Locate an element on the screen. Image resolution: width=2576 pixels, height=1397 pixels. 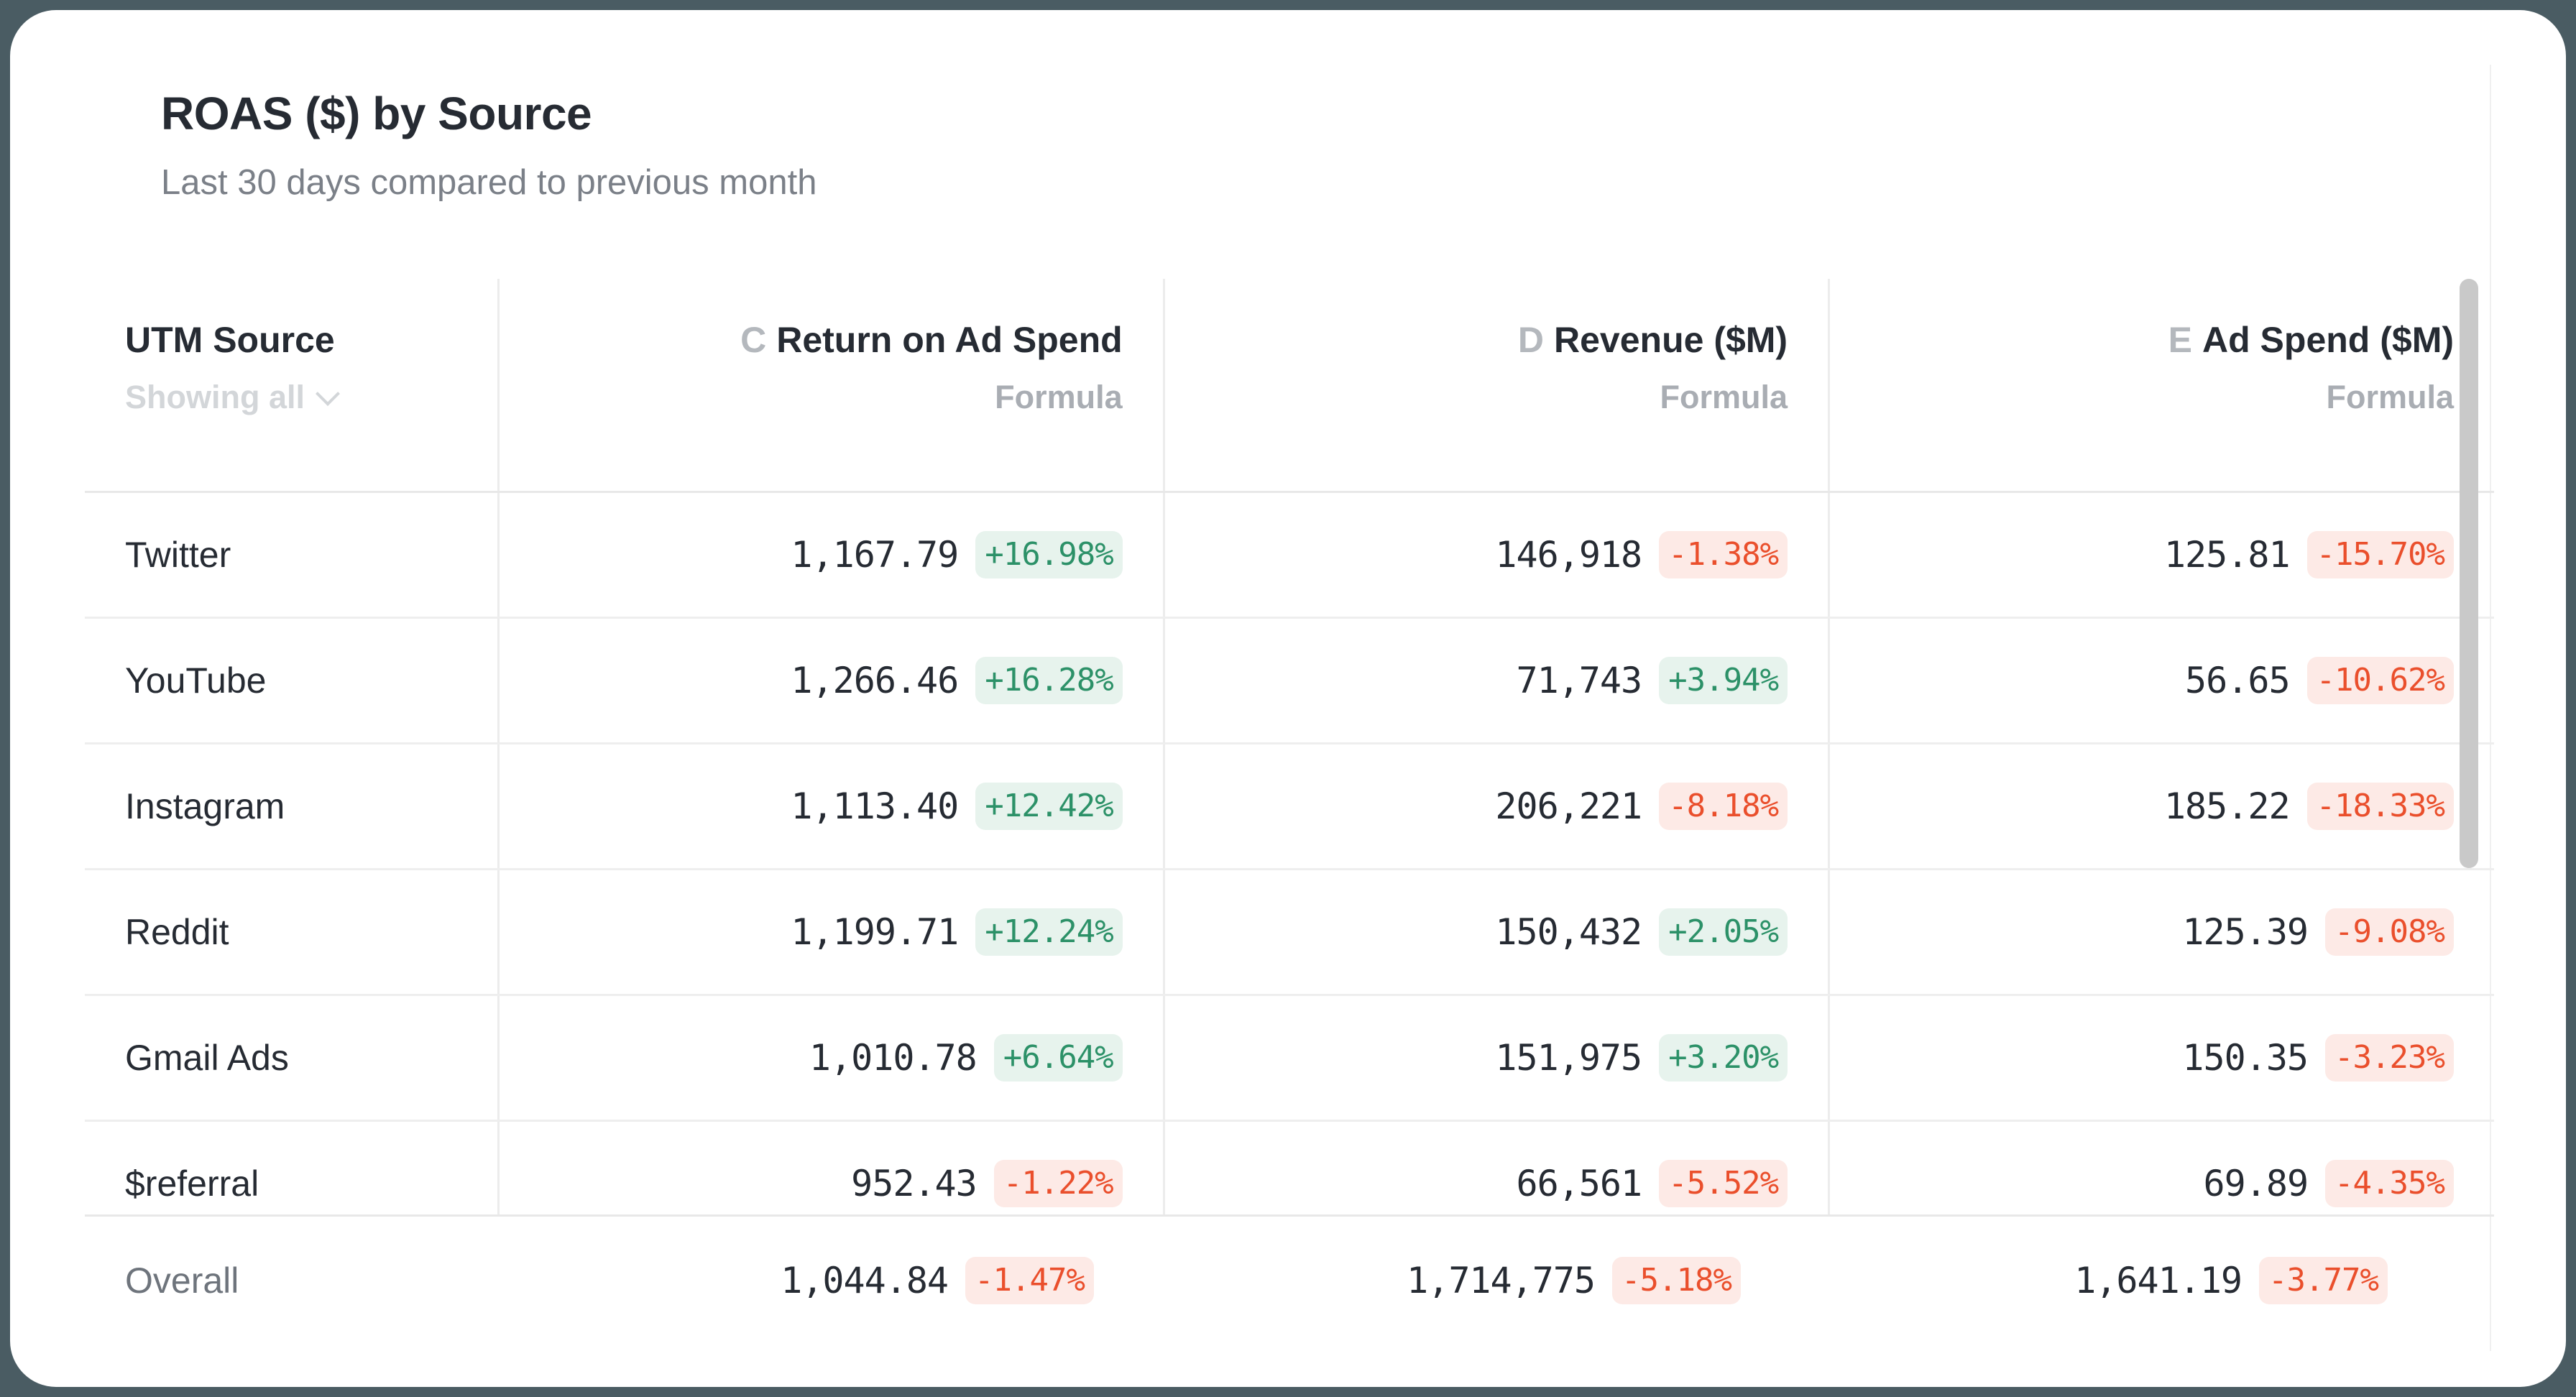
metric-revenue: 151,975 +3.20% is located at coordinates (1496, 1057).